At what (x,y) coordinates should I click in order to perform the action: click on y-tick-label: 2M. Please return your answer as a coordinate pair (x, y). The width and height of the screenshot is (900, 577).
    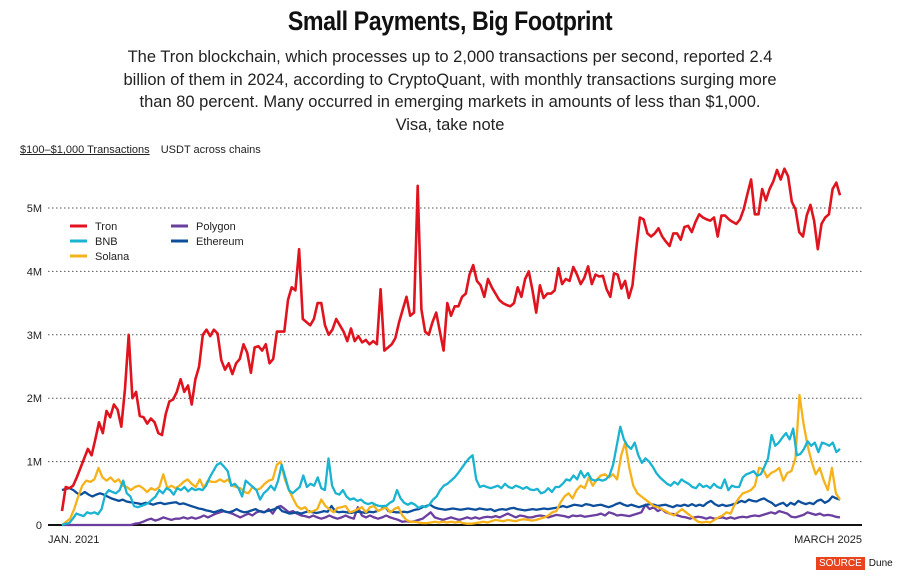
    Looking at the image, I should click on (34, 399).